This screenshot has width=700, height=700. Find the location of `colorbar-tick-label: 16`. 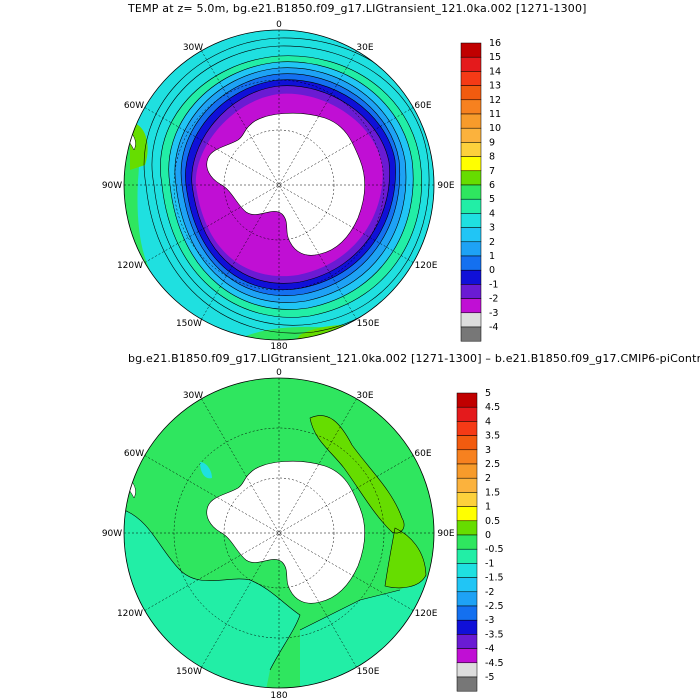

colorbar-tick-label: 16 is located at coordinates (495, 43).